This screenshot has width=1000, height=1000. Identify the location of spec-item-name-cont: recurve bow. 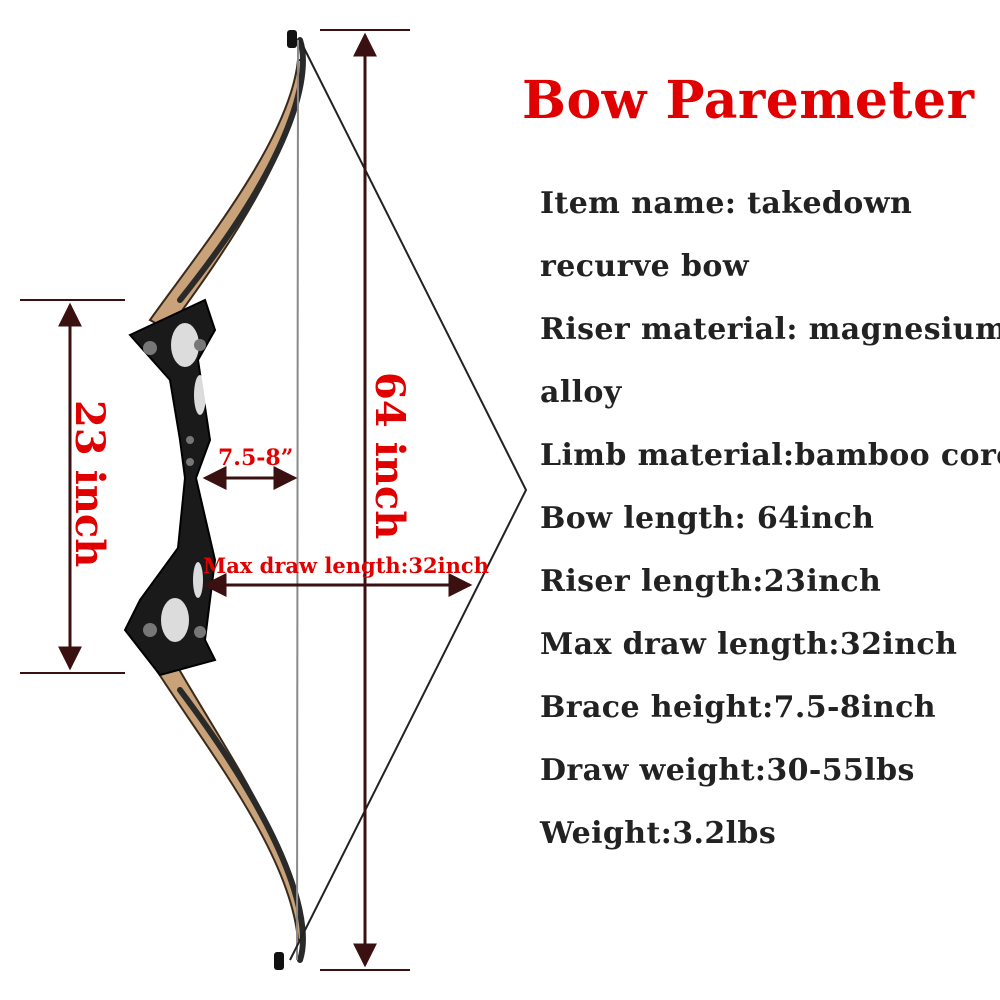
(644, 266).